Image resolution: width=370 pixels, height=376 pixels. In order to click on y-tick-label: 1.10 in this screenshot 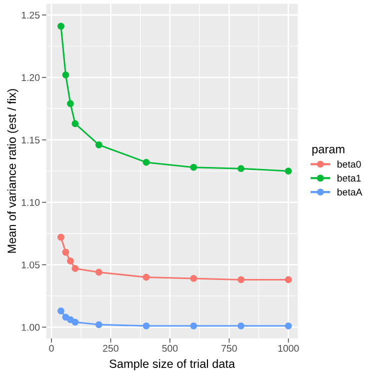, I will do `click(31, 202)`.